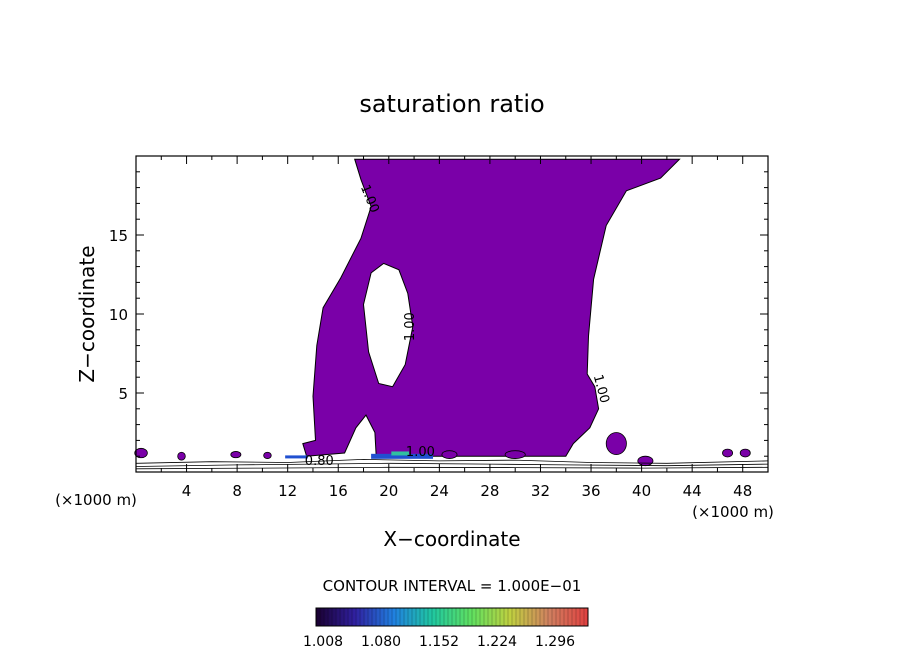 The height and width of the screenshot is (654, 904). What do you see at coordinates (555, 642) in the screenshot?
I see `colorbar-tick-label: 1.296` at bounding box center [555, 642].